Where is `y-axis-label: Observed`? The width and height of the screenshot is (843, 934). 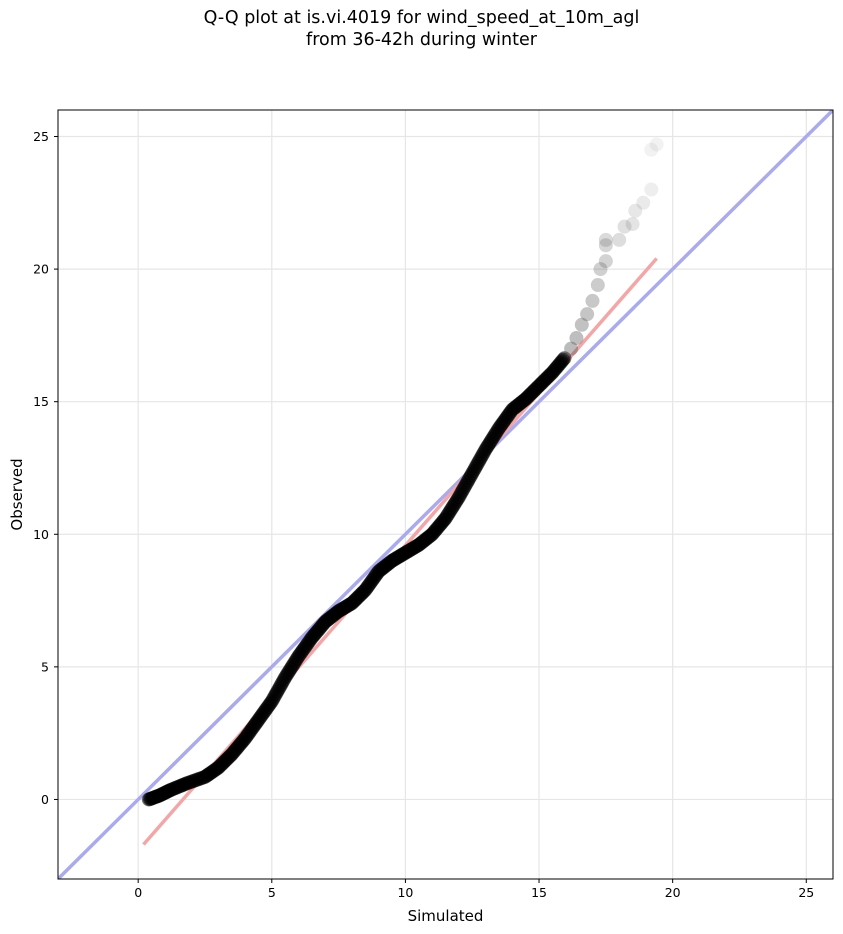
y-axis-label: Observed is located at coordinates (17, 494).